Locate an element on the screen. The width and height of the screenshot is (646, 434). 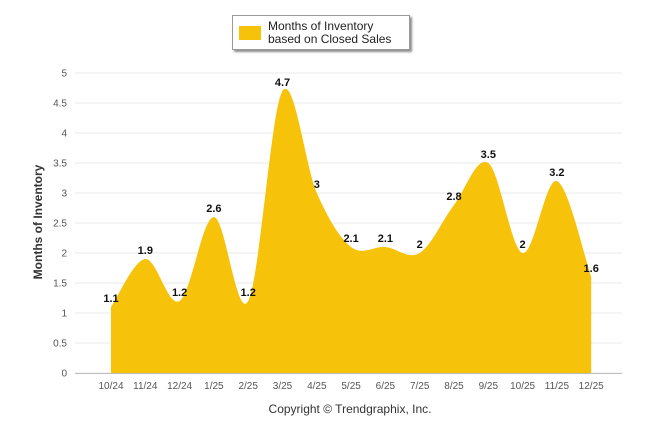
y-tick-label: 3 is located at coordinates (64, 194).